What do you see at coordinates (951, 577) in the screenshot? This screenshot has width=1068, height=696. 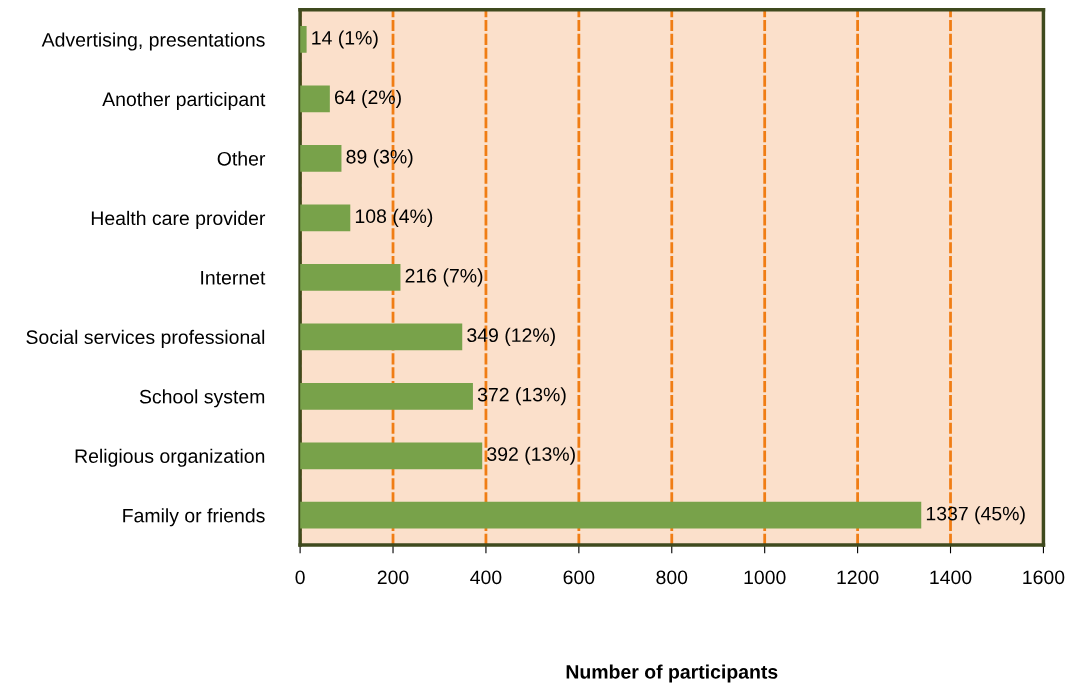 I see `x-tick-label: 1400` at bounding box center [951, 577].